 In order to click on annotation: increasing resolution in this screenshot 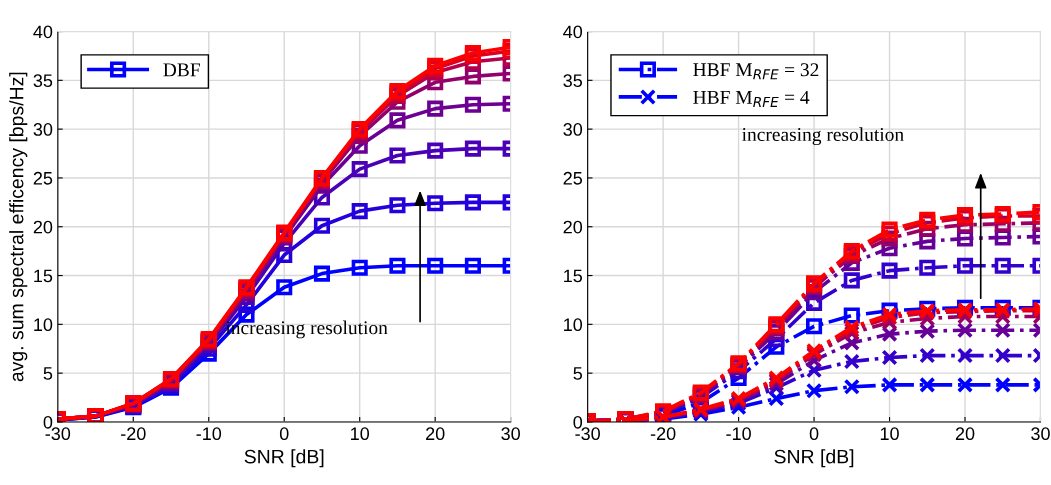, I will do `click(823, 136)`.